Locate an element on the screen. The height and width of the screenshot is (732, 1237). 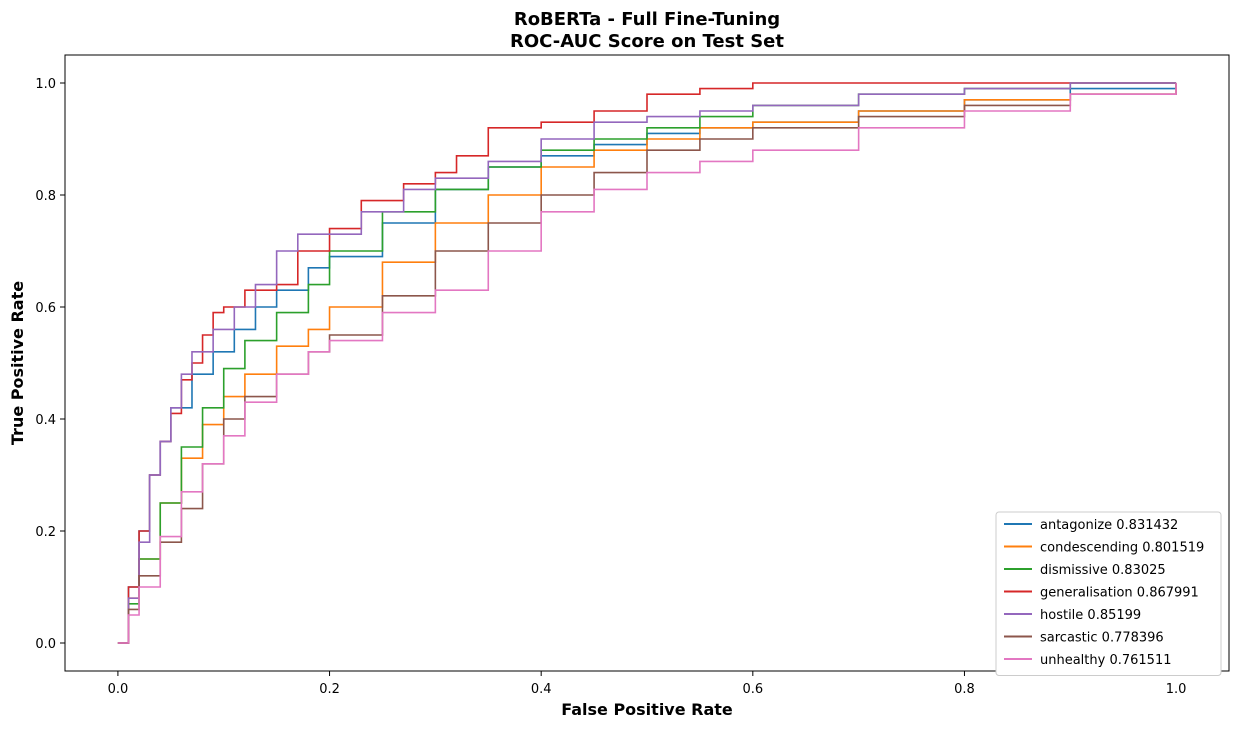
x-axis-label: False Positive Rate is located at coordinates (647, 709).